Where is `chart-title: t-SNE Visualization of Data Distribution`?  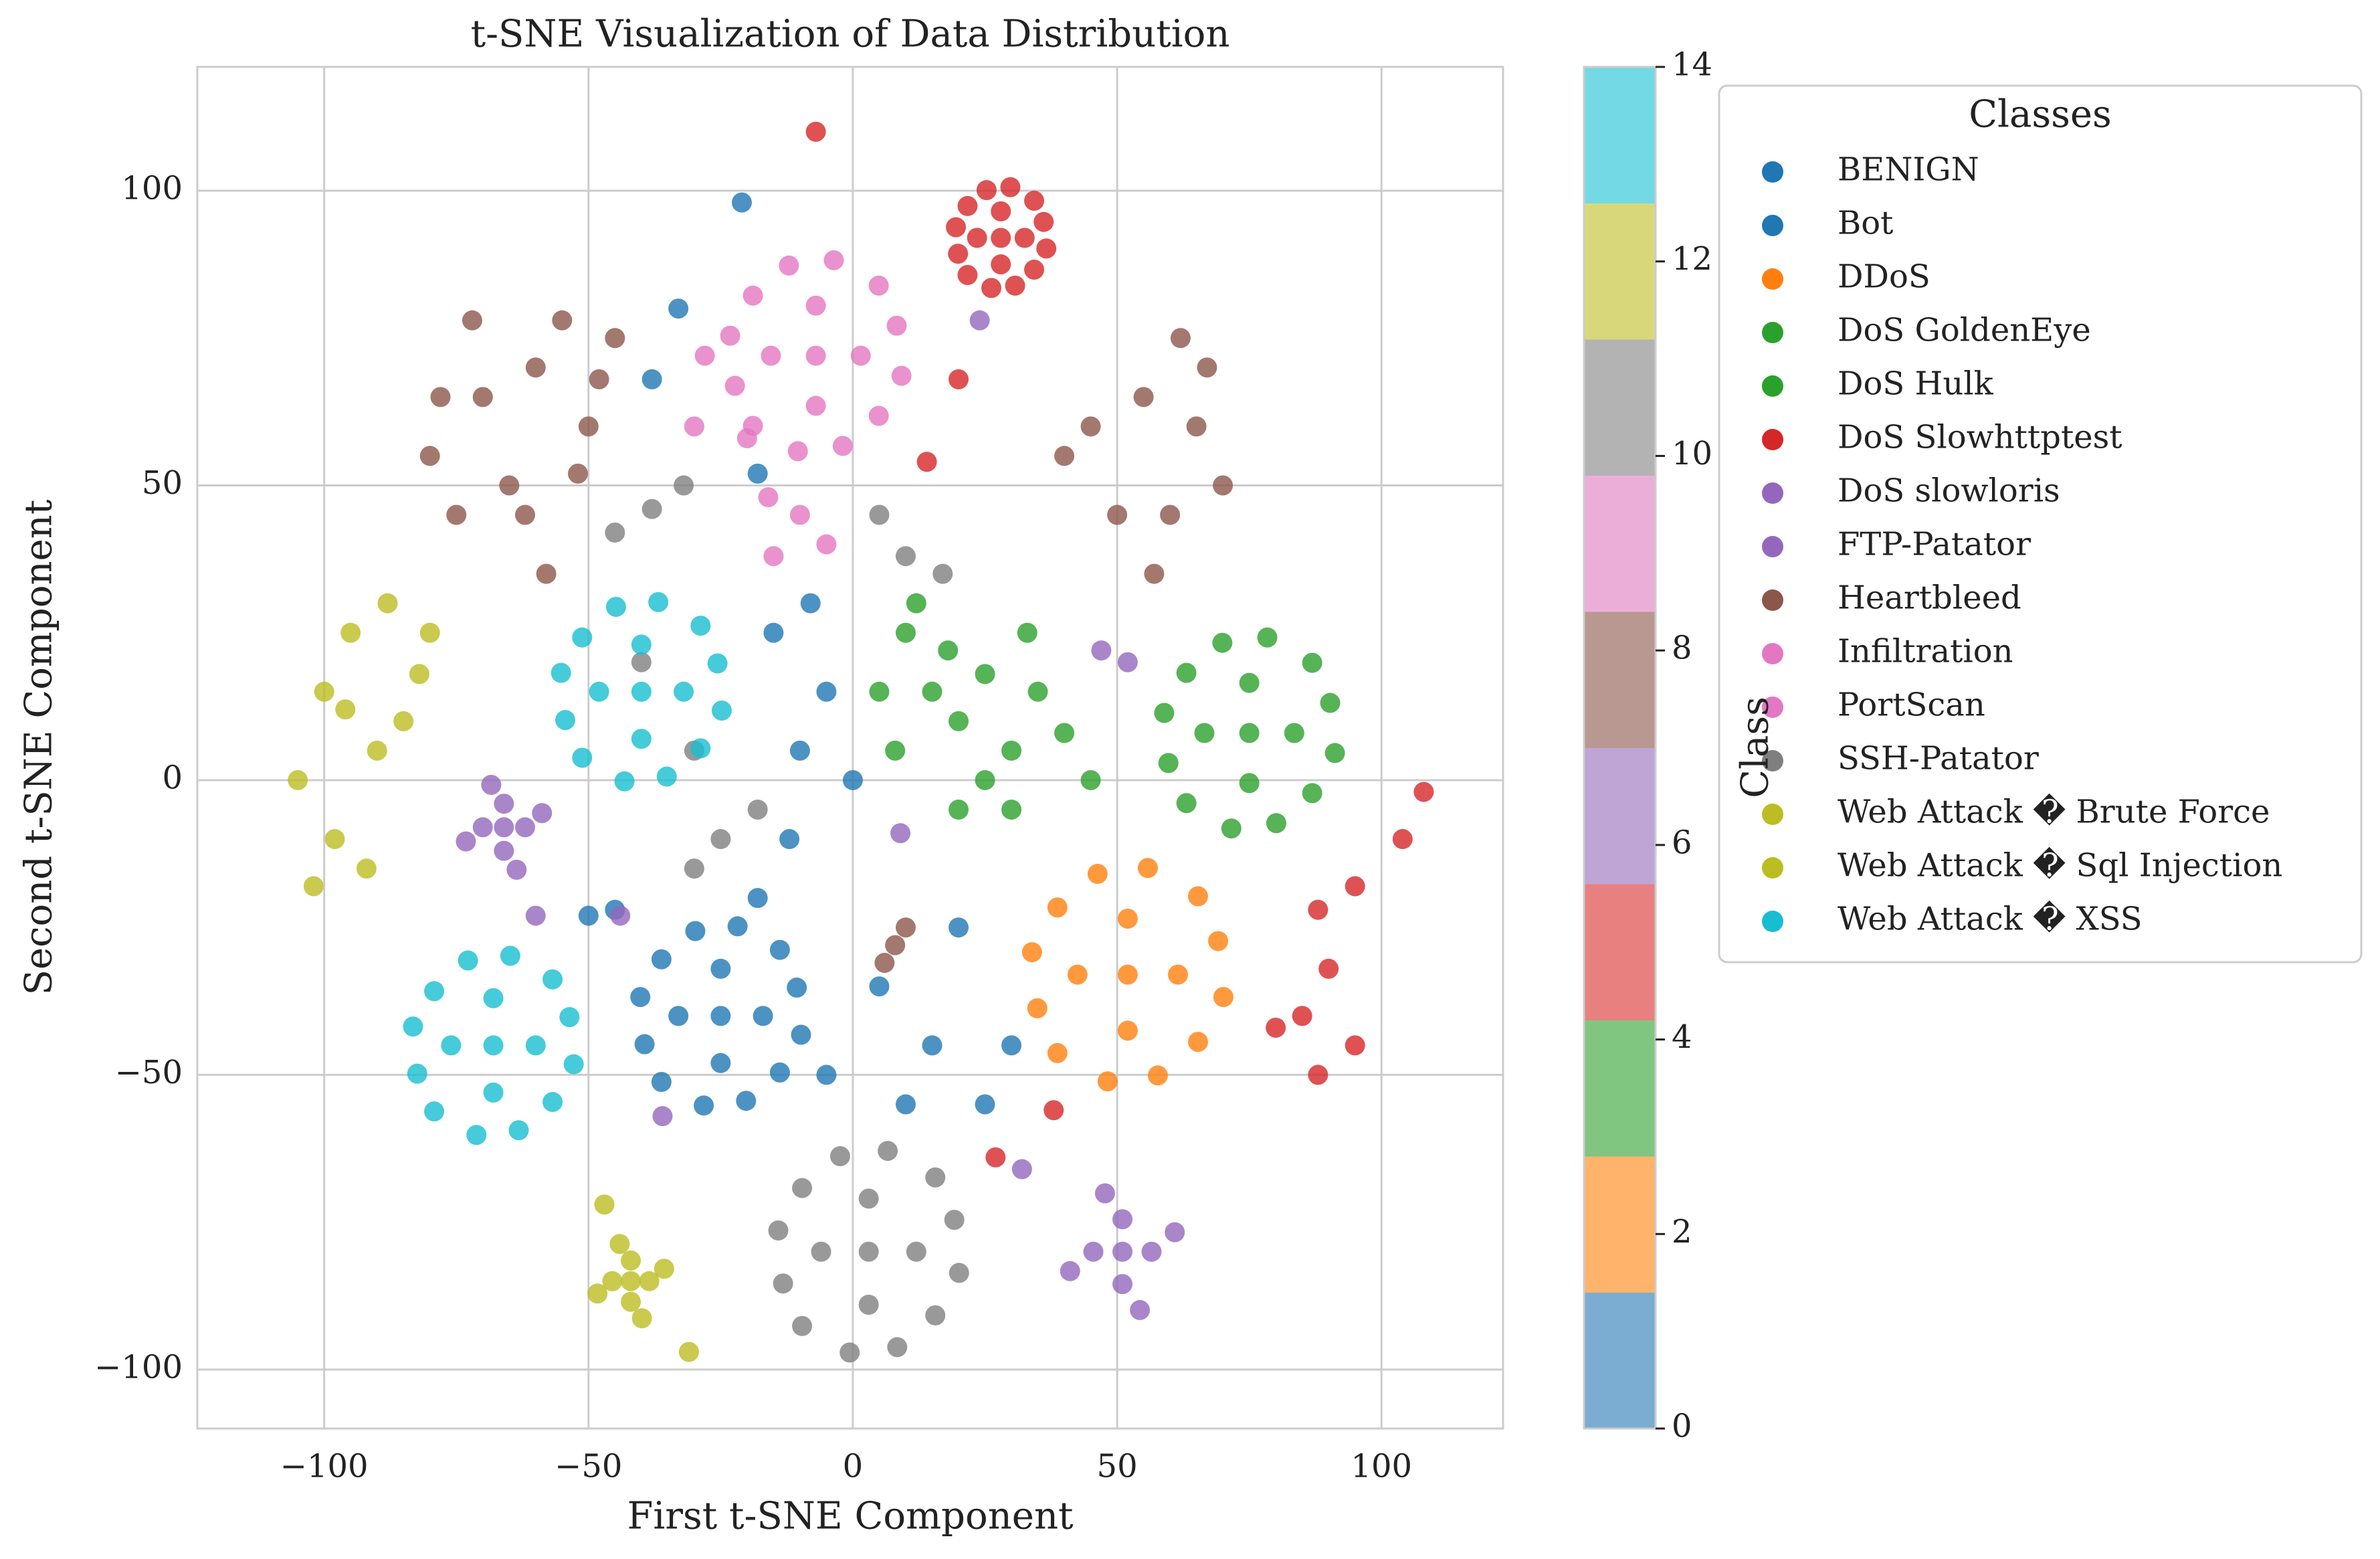 chart-title: t-SNE Visualization of Data Distribution is located at coordinates (851, 34).